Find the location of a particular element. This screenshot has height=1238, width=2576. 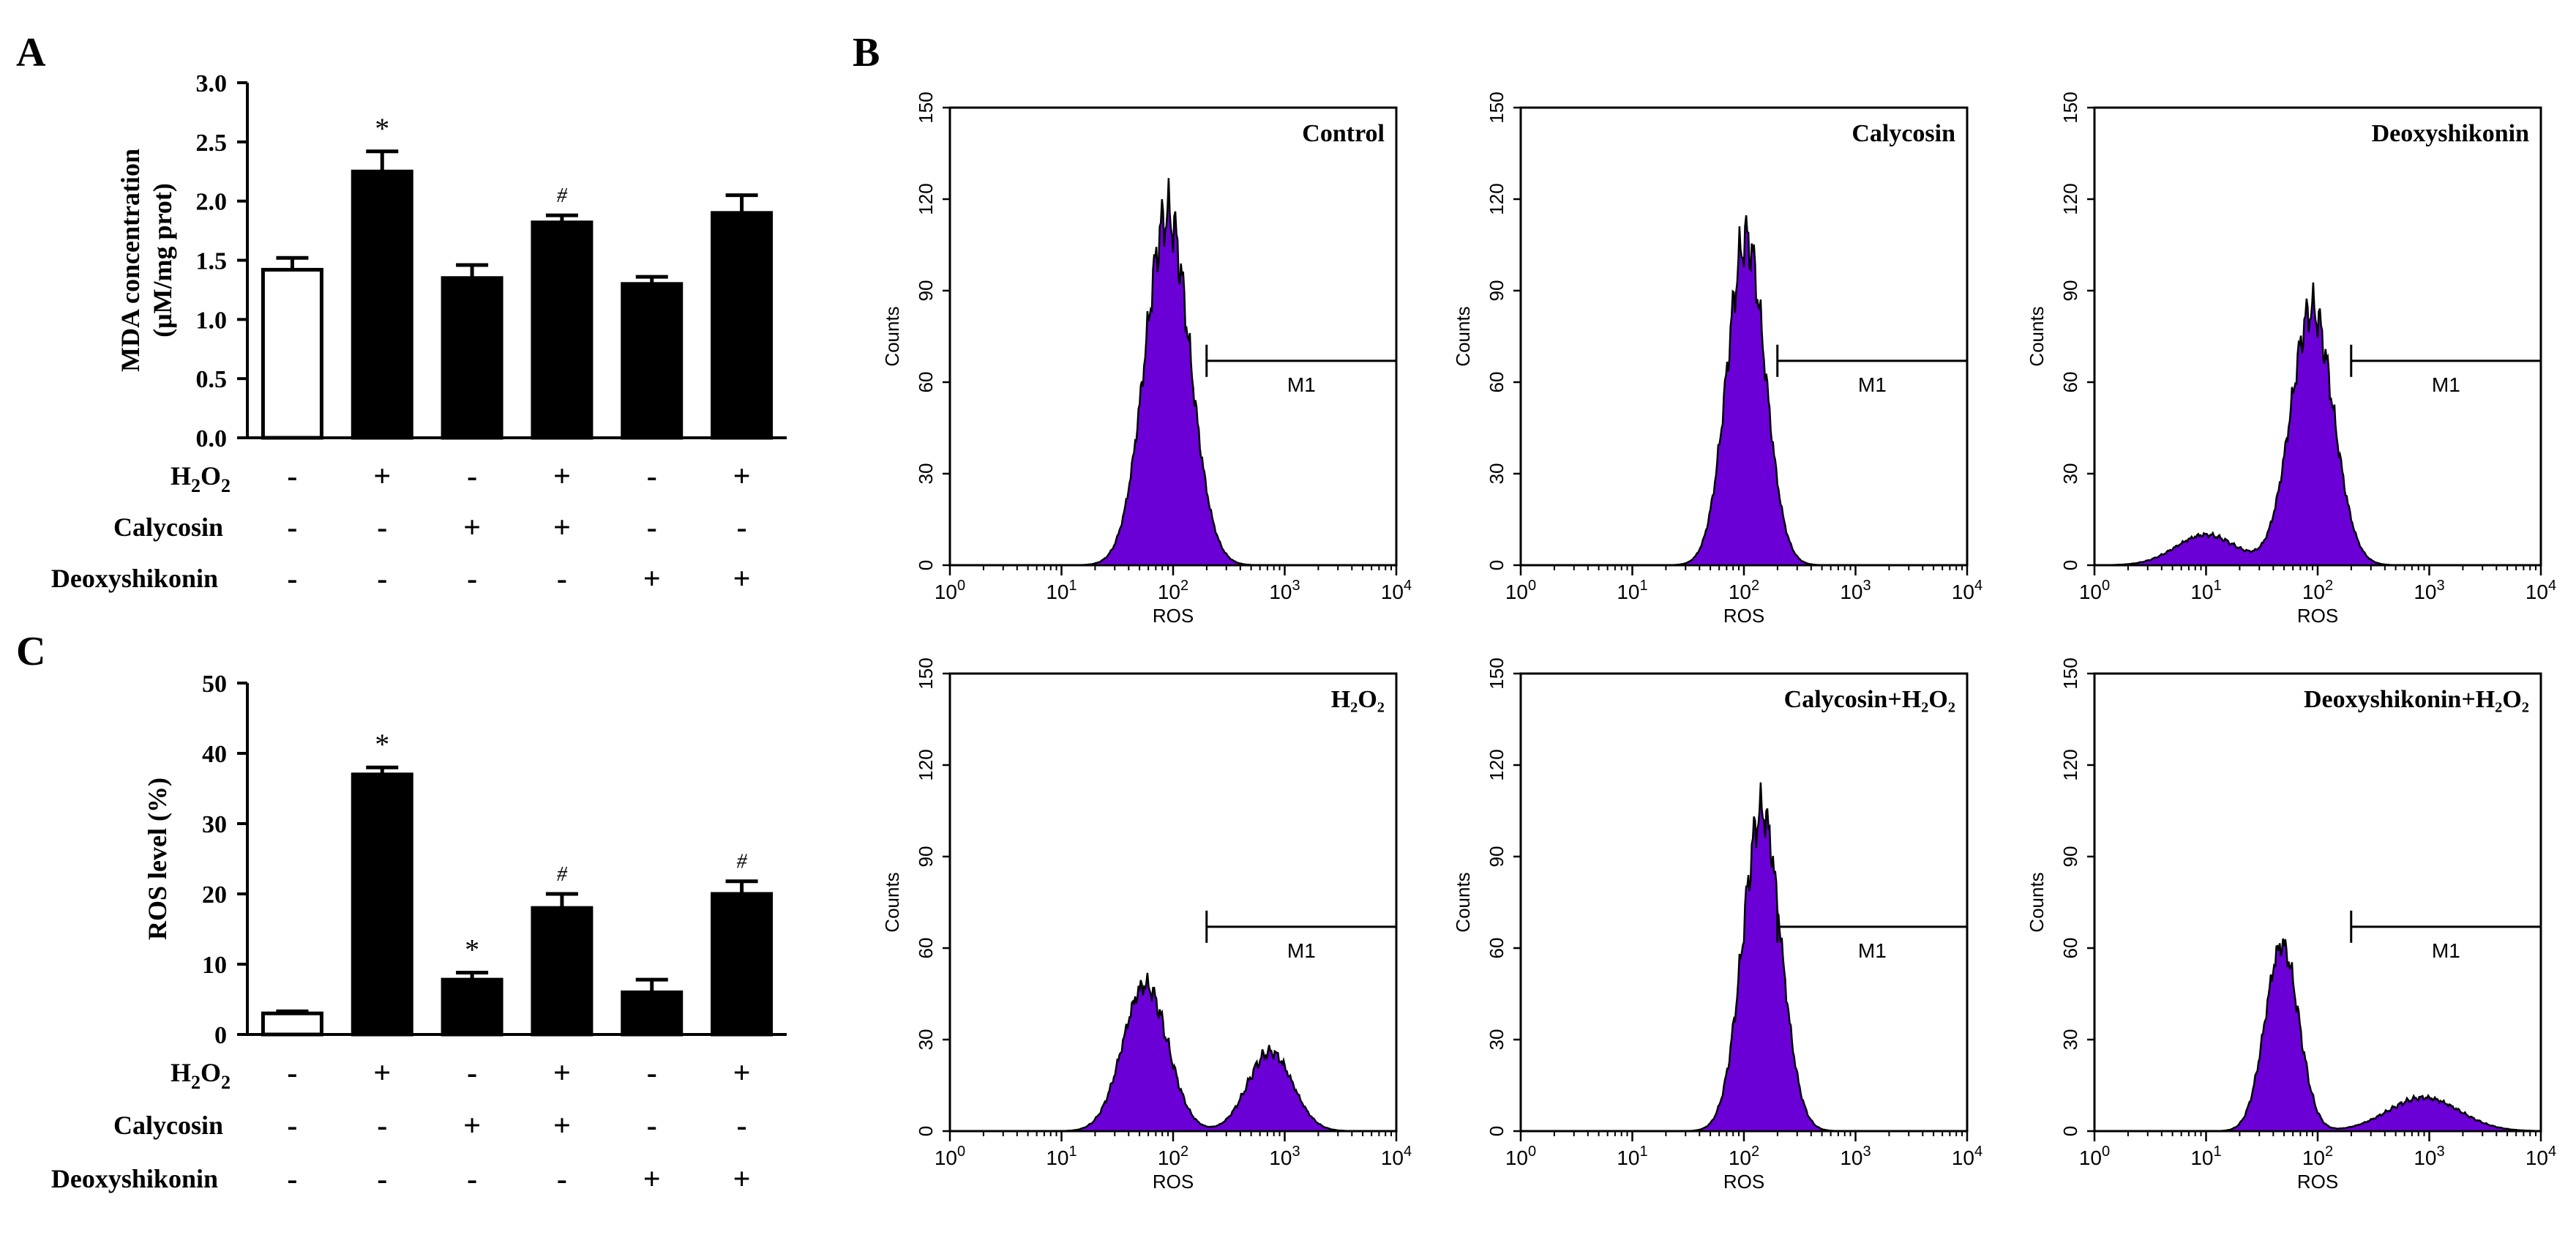

histogram-title: Control is located at coordinates (1343, 133).